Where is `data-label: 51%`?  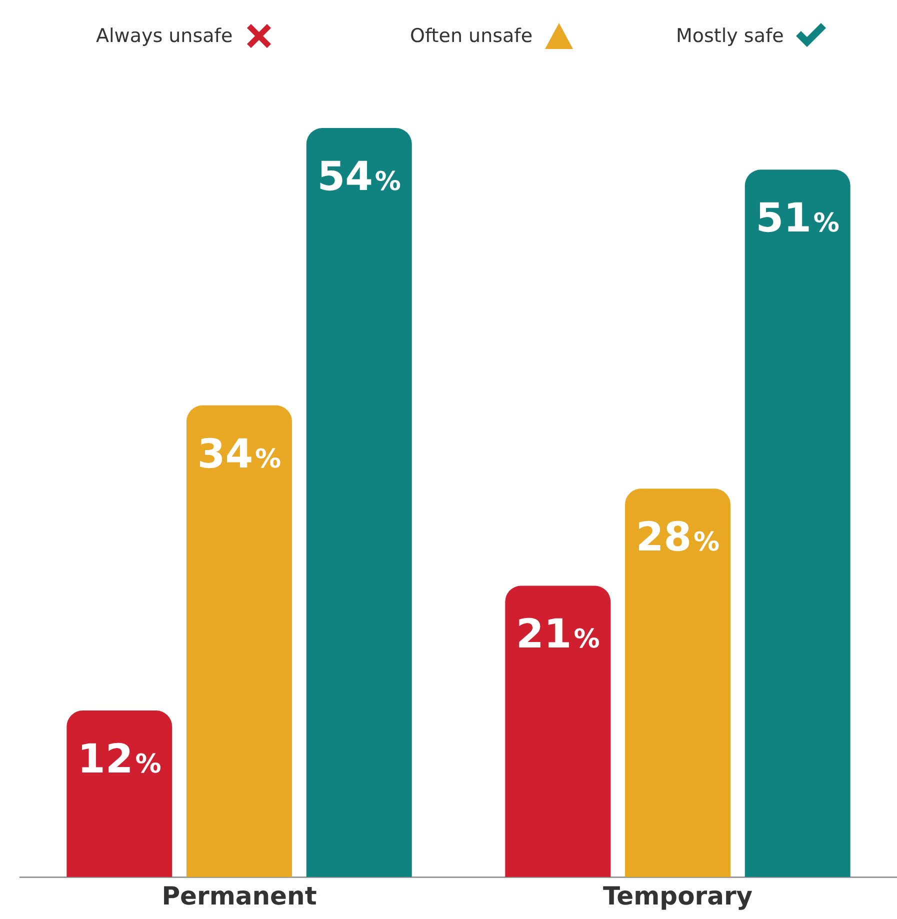
data-label: 51% is located at coordinates (798, 219).